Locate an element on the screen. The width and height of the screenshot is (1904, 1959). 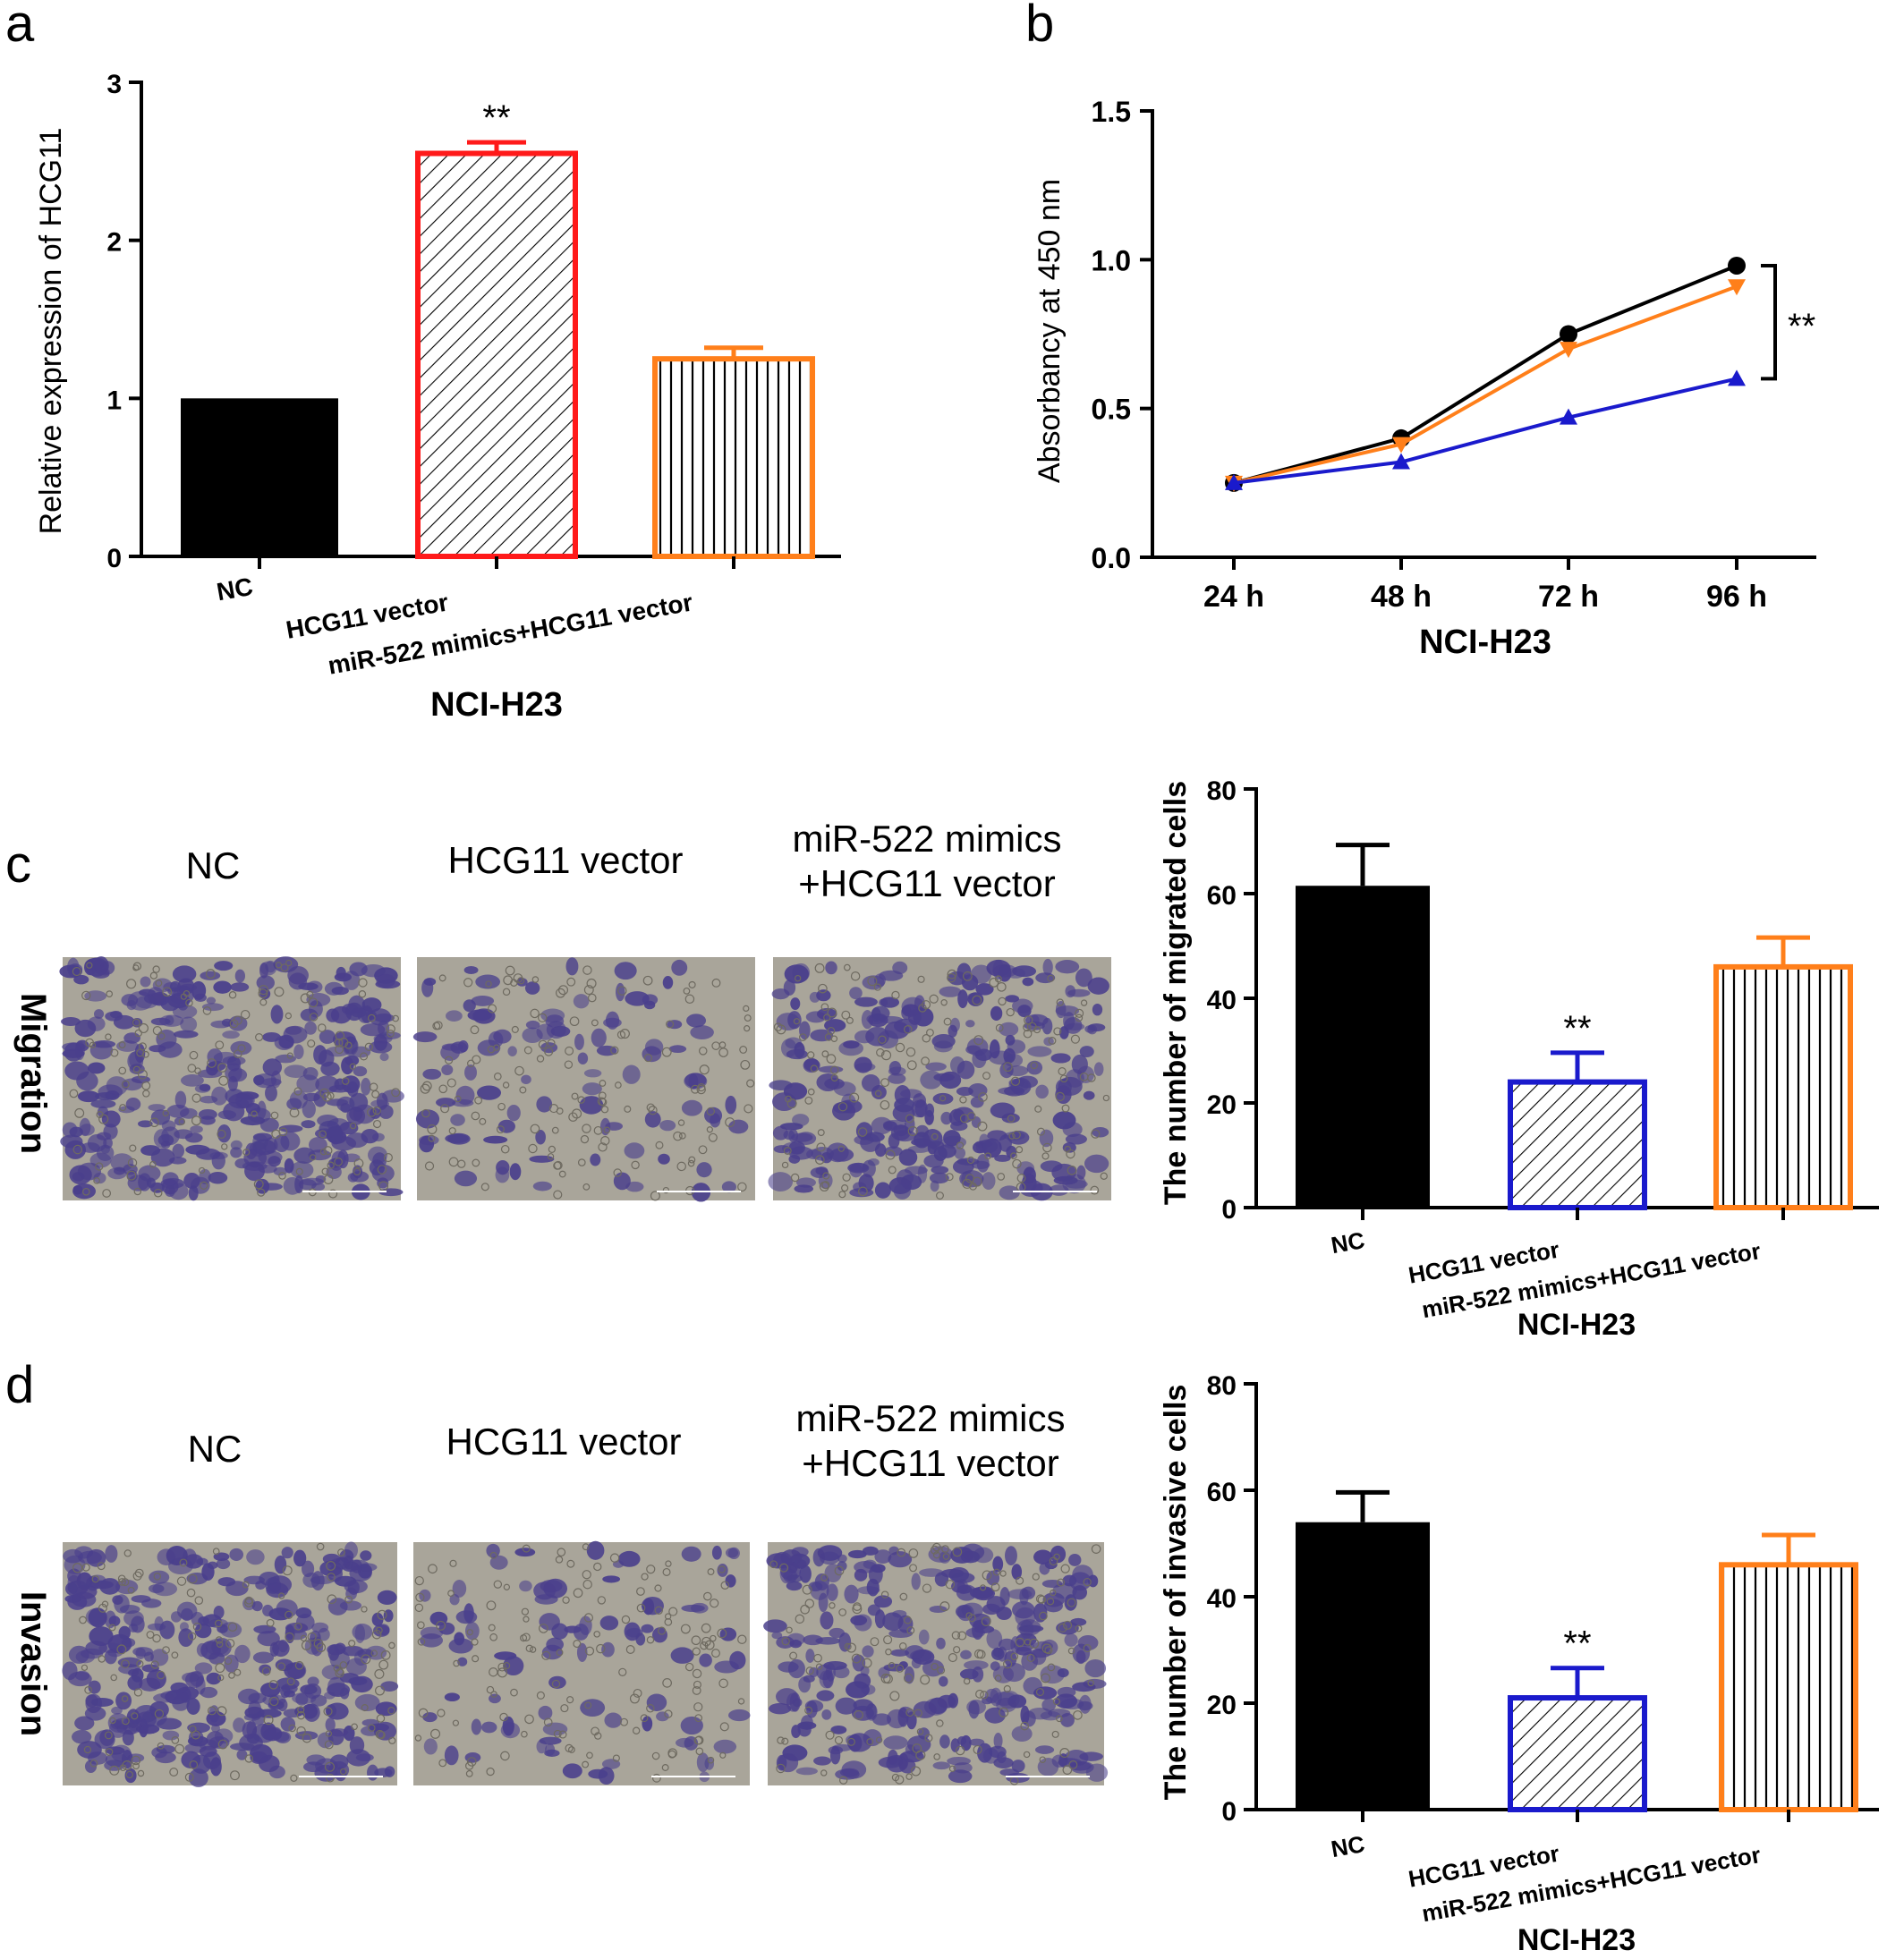
panel-c-title-mimics-2: +HCG11 vector is located at coordinates (927, 883).